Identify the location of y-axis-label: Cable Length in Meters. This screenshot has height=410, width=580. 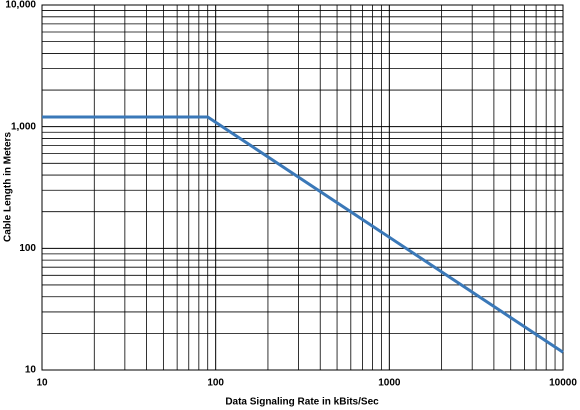
(8, 187).